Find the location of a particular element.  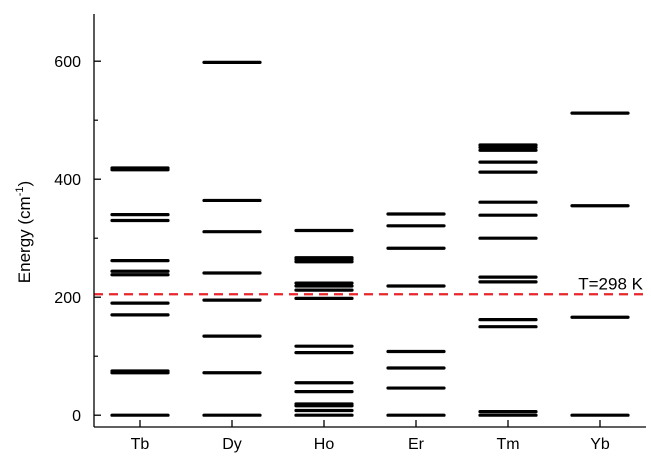

series-tb is located at coordinates (140, 291).